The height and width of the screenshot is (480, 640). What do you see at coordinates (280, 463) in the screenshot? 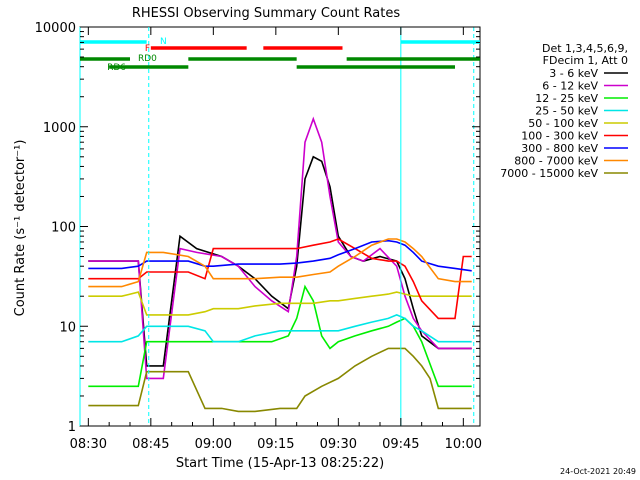
I see `x-axis-label: Start Time (15-Apr-13 08:25:22)` at bounding box center [280, 463].